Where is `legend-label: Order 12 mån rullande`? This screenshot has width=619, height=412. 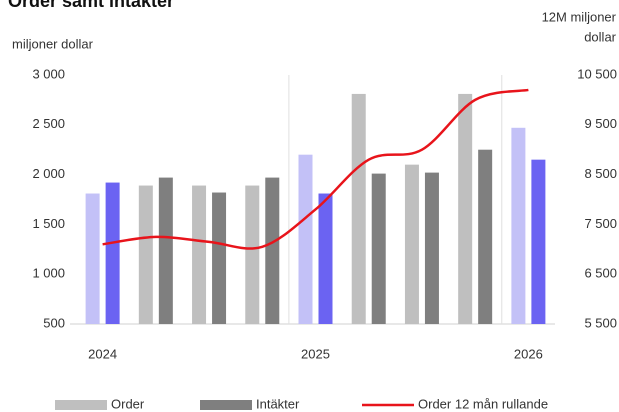
legend-label: Order 12 mån rullande is located at coordinates (483, 403).